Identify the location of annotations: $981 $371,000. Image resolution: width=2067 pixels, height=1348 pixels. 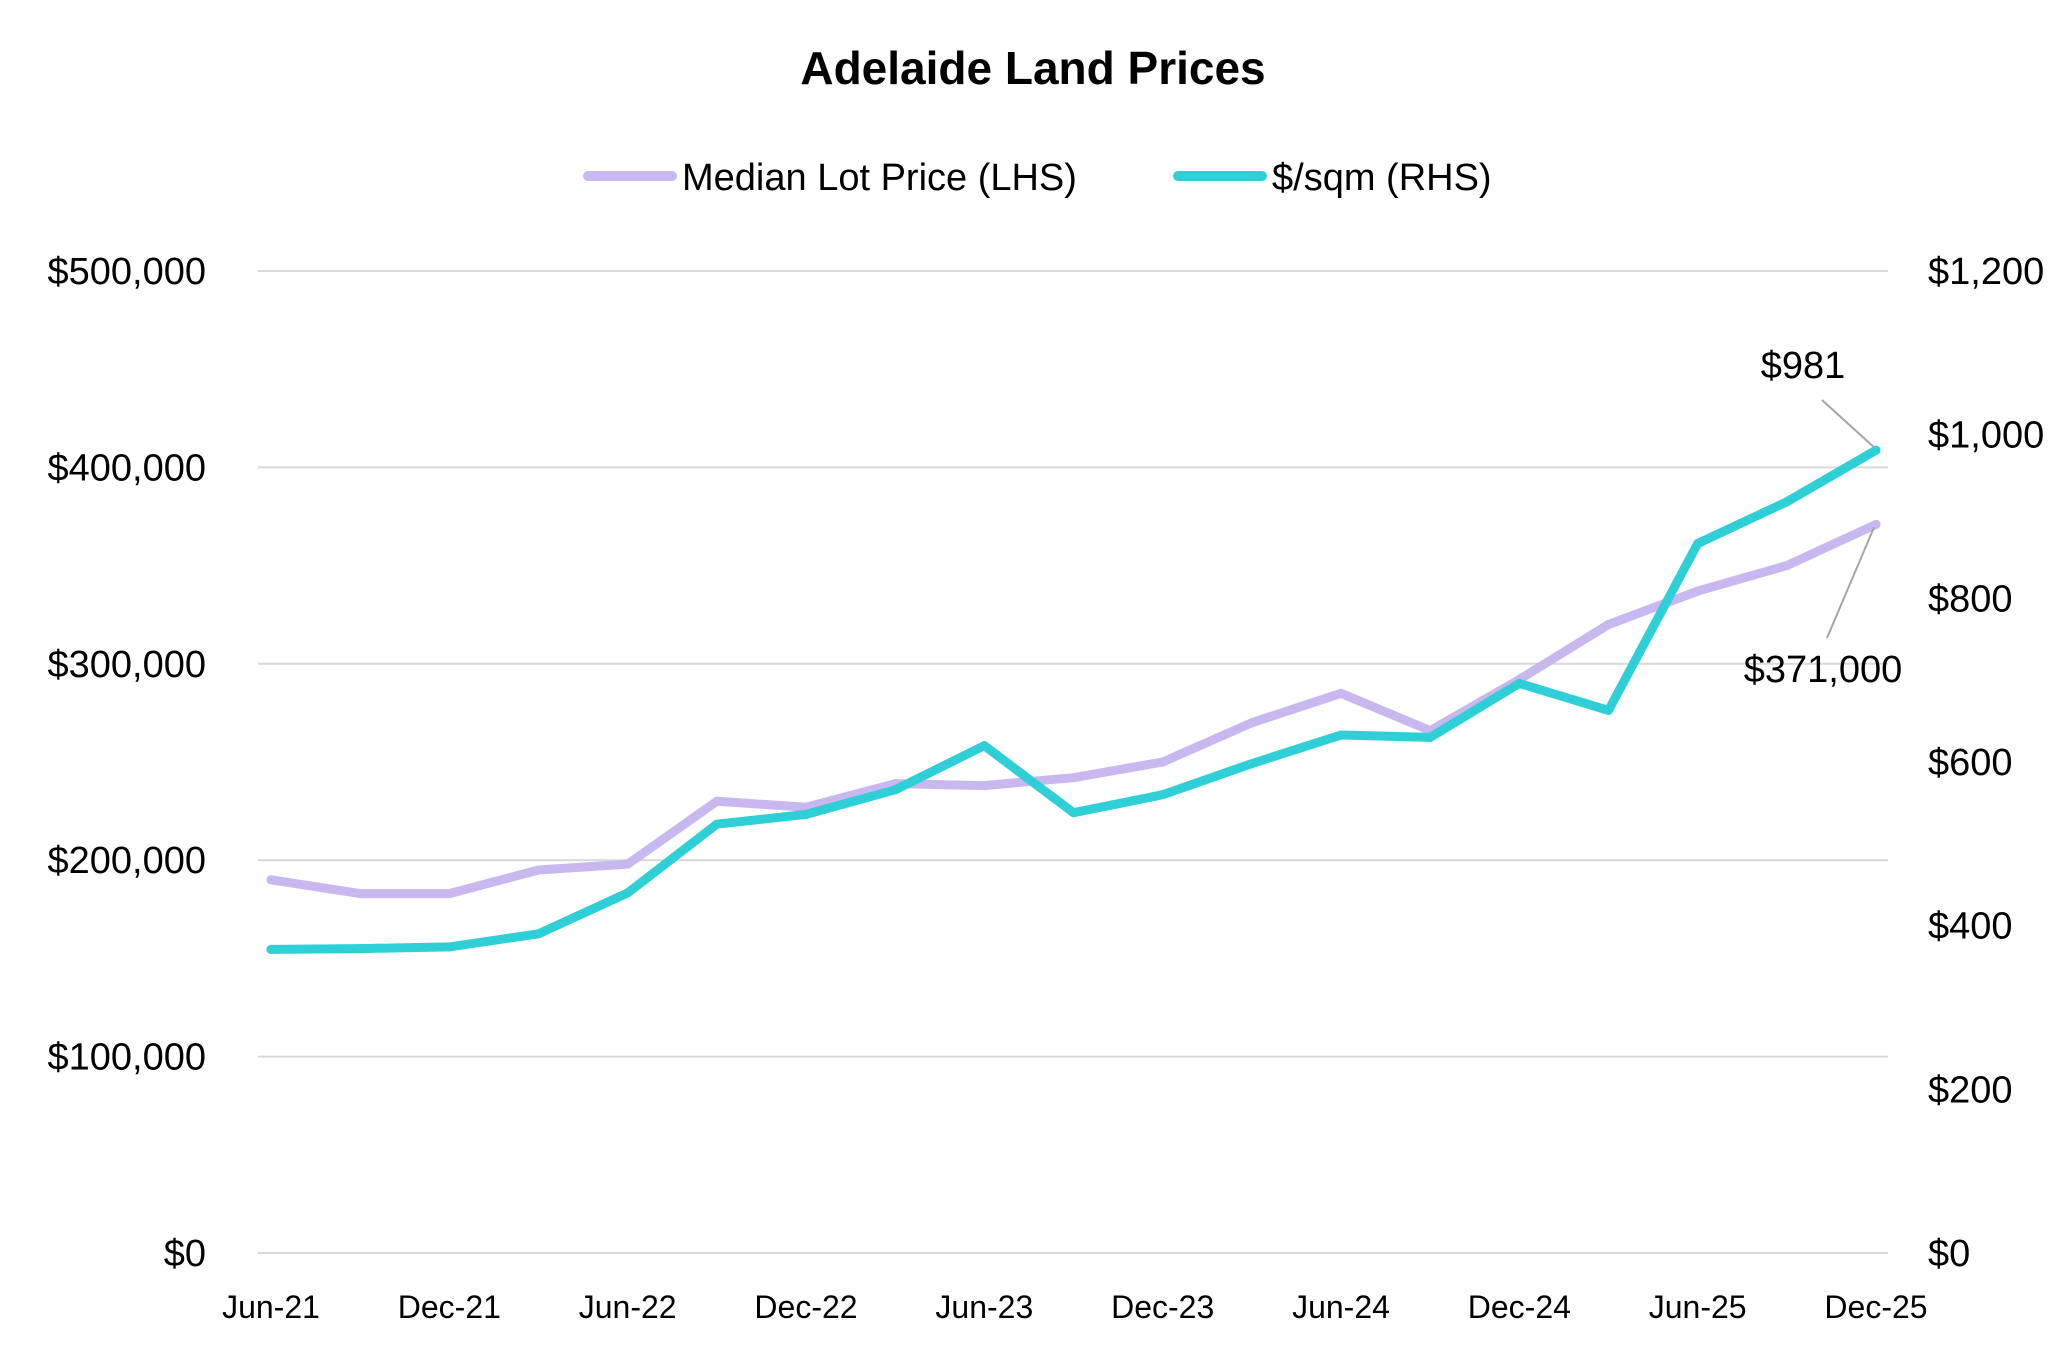
(1823, 518).